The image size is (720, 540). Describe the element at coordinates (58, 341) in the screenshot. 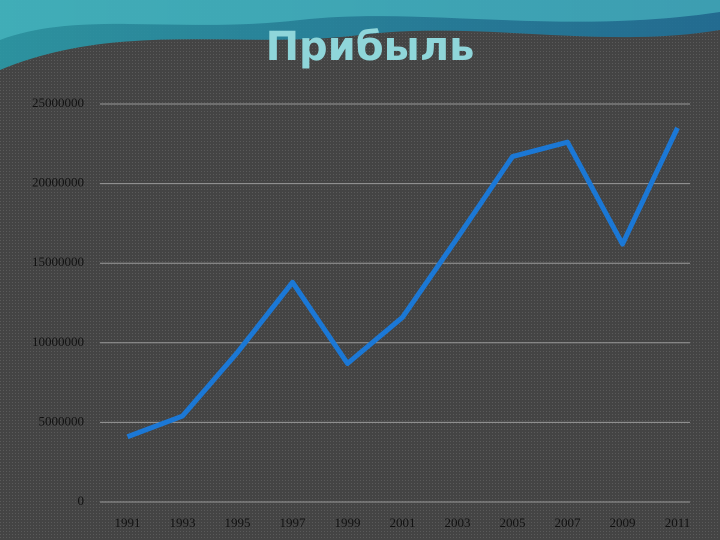

I see `y-tick-label: 10000000` at that location.